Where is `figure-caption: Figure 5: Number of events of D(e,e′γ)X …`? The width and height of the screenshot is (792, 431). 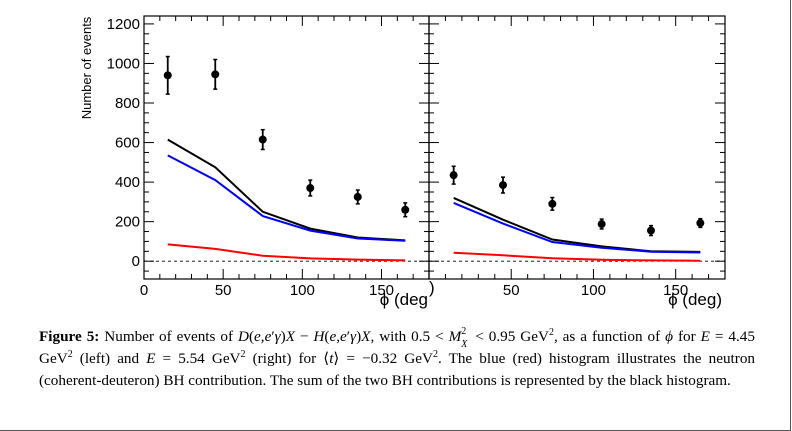
figure-caption: Figure 5: Number of events of D(e,e′γ)X … is located at coordinates (397, 357).